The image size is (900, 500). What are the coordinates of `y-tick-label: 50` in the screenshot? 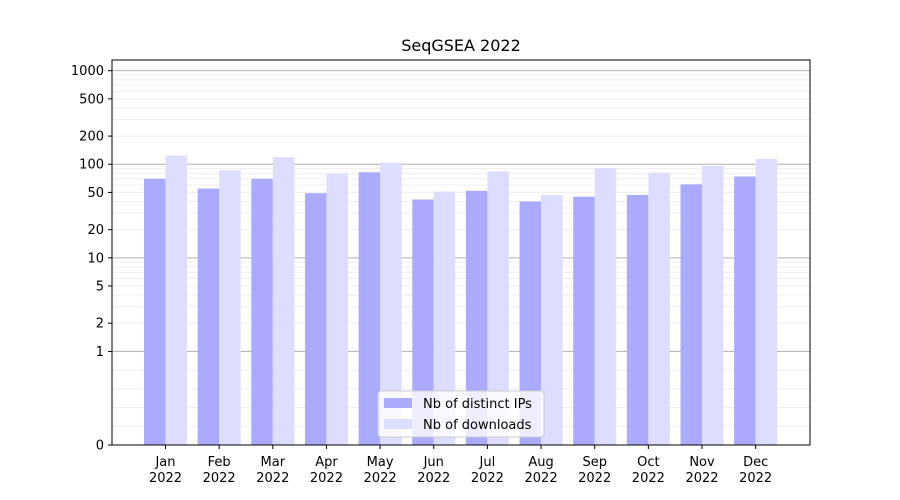 It's located at (95, 193).